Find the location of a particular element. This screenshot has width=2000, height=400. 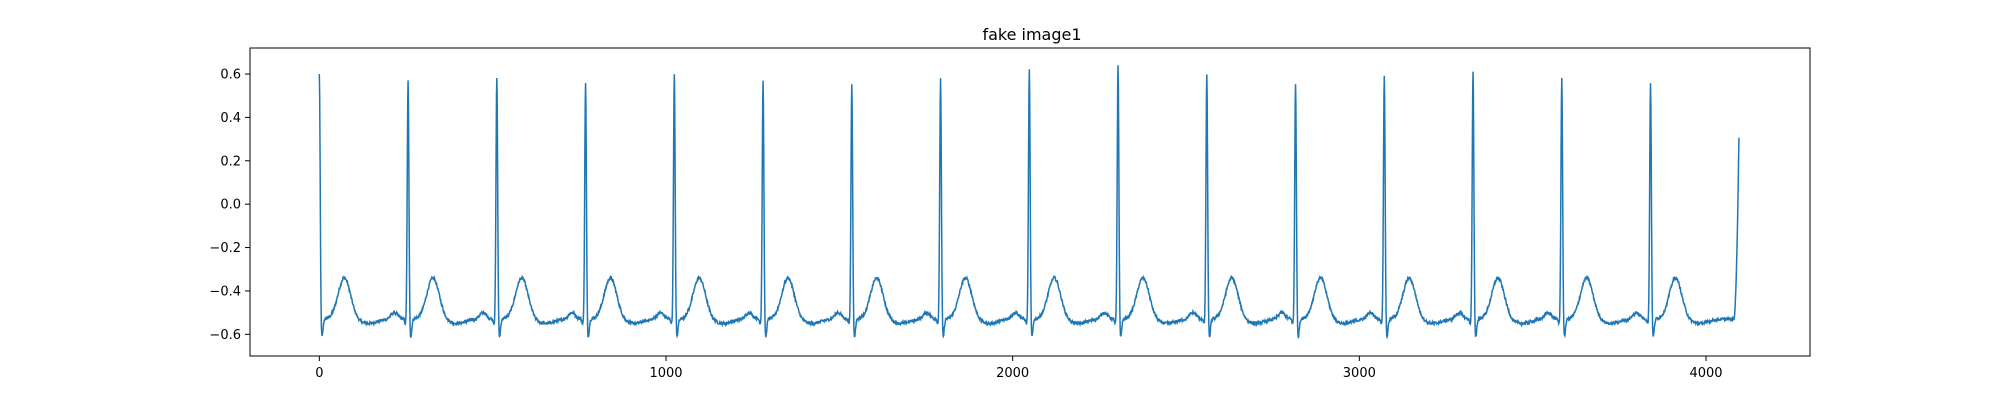

x-tick-label: 4000 is located at coordinates (1705, 373).